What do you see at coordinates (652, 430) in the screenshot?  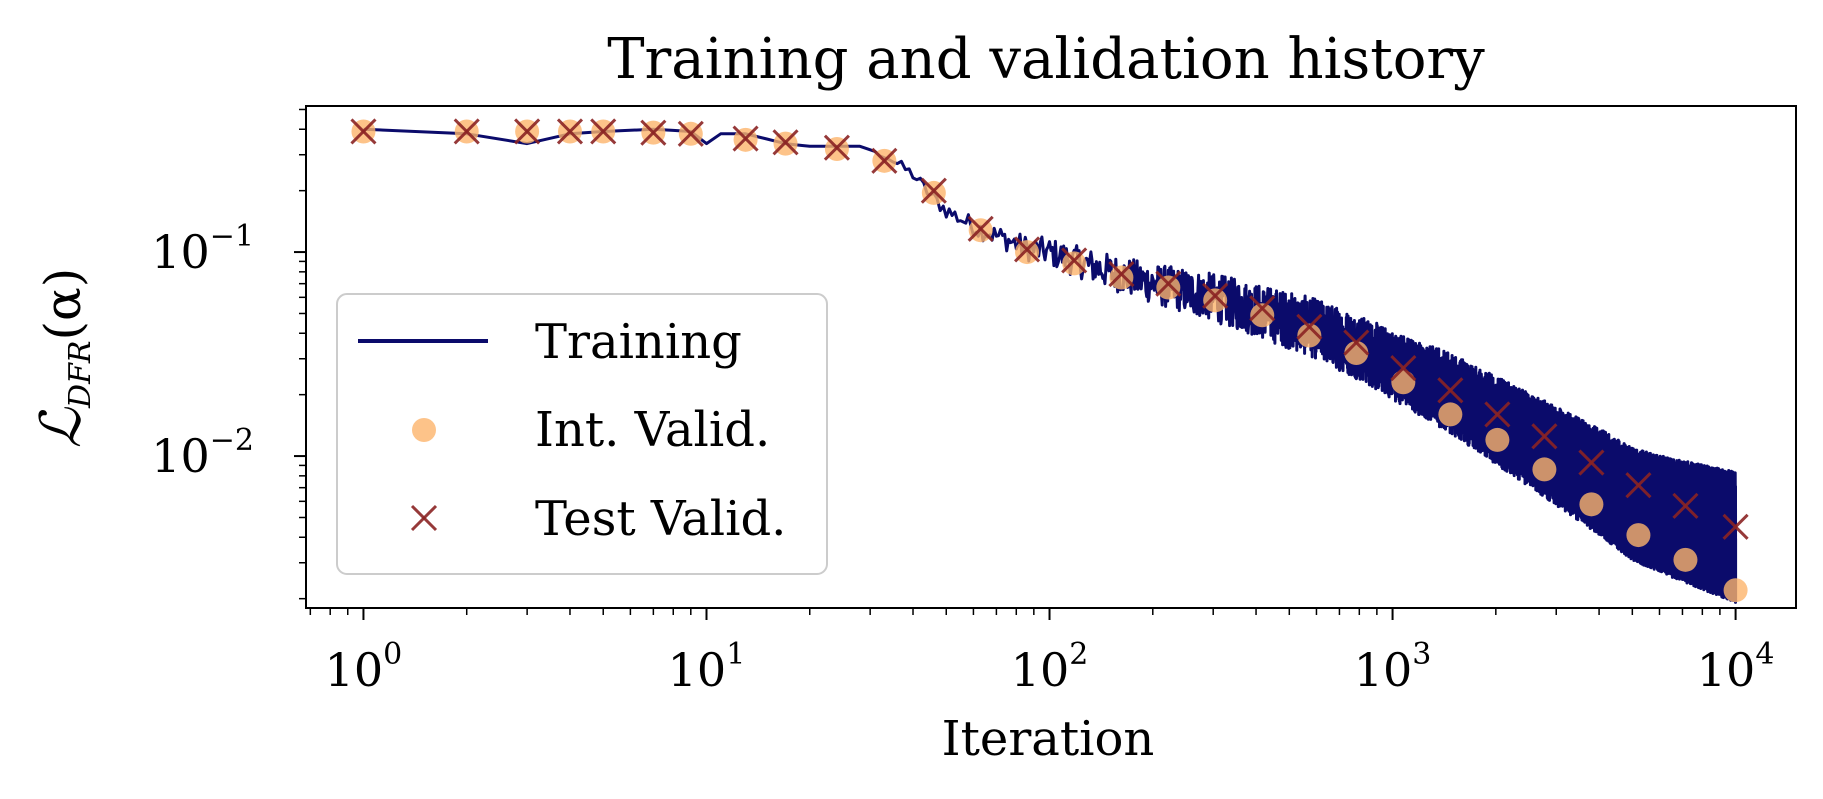 I see `legend-int-valid-label: Int. Valid.` at bounding box center [652, 430].